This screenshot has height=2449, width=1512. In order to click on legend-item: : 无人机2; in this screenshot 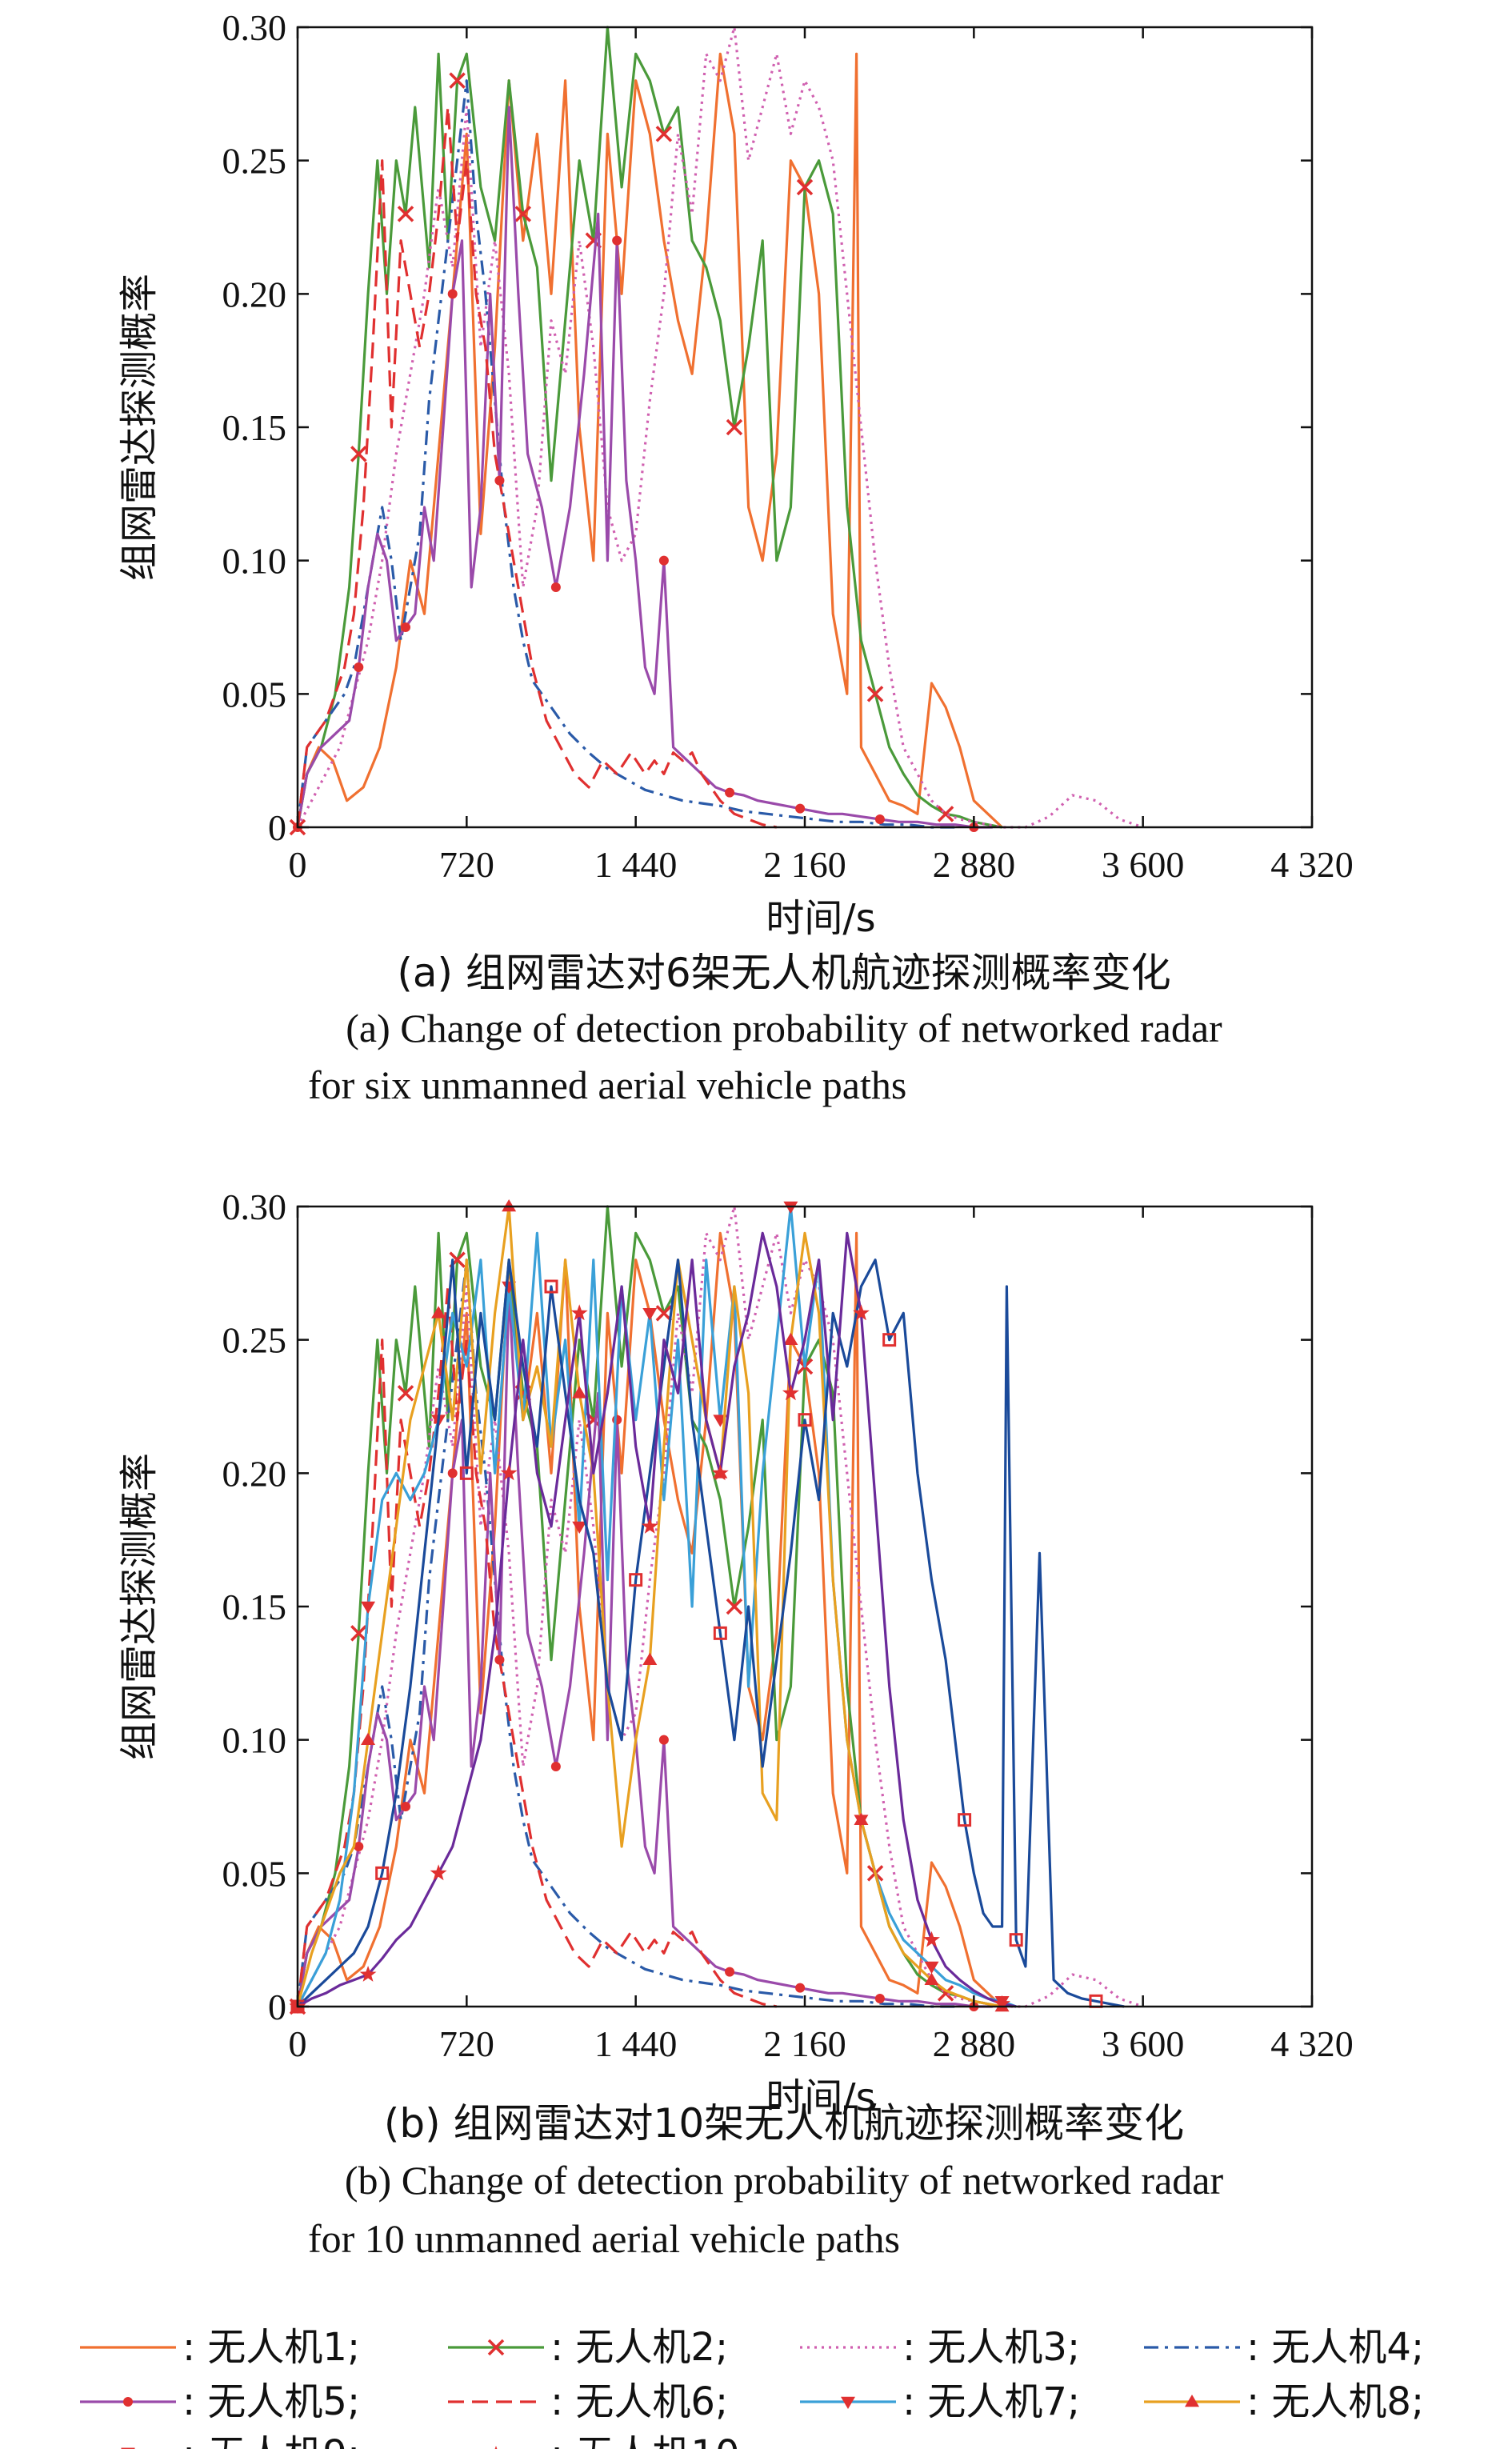, I will do `click(588, 2348)`.